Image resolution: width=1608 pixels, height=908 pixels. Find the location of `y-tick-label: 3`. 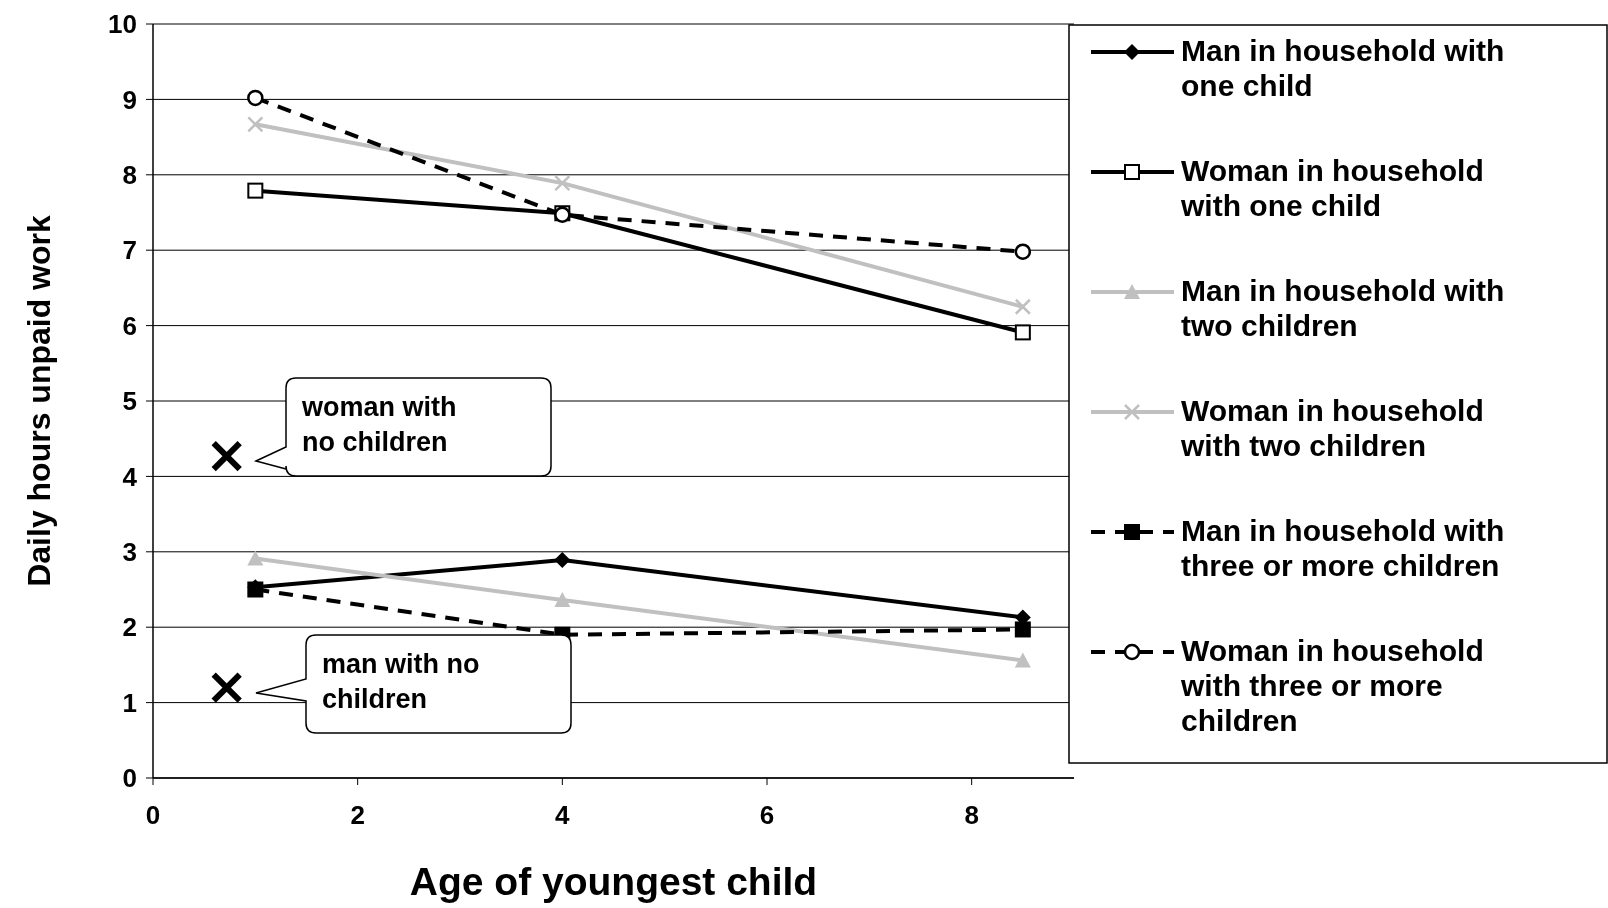

y-tick-label: 3 is located at coordinates (129, 551).